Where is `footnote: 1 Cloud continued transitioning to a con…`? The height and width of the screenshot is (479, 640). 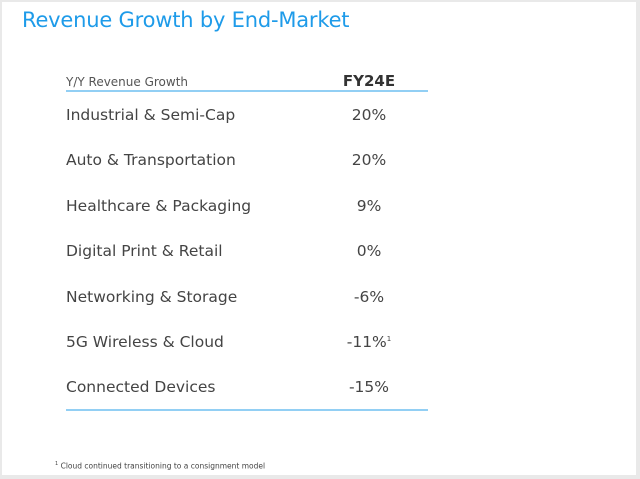 footnote: 1 Cloud continued transitioning to a con… is located at coordinates (160, 466).